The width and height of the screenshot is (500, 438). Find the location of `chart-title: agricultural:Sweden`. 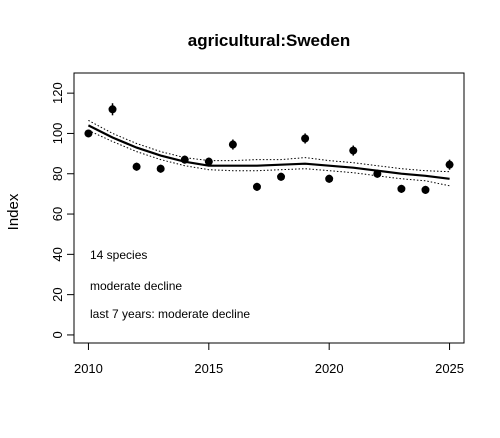

chart-title: agricultural:Sweden is located at coordinates (269, 40).